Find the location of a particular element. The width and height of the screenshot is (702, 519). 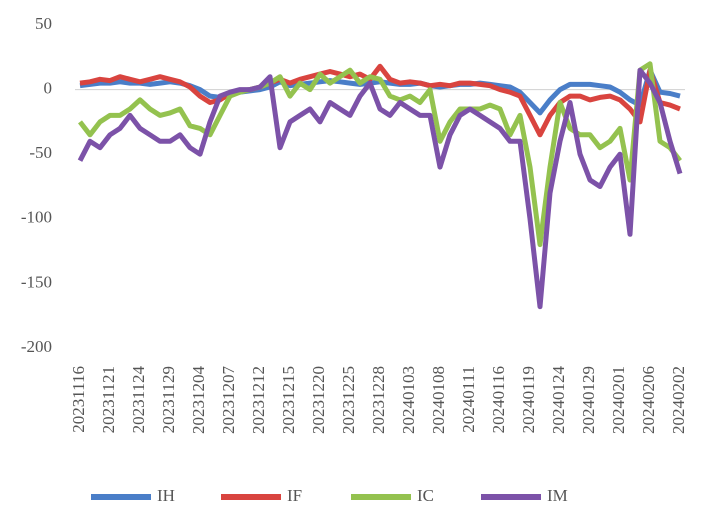

x-tick-label: 20231225 is located at coordinates (348, 400).